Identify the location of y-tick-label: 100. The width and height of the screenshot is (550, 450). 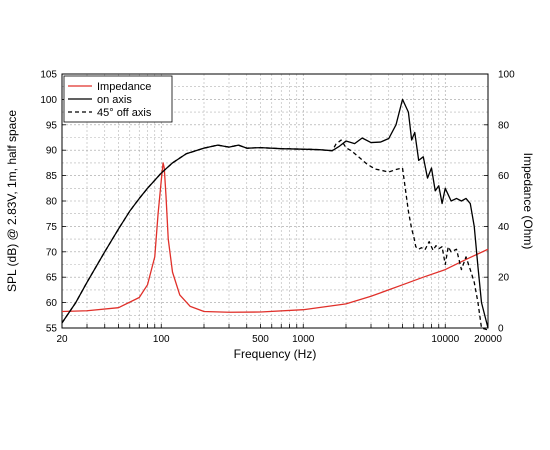
(48, 100).